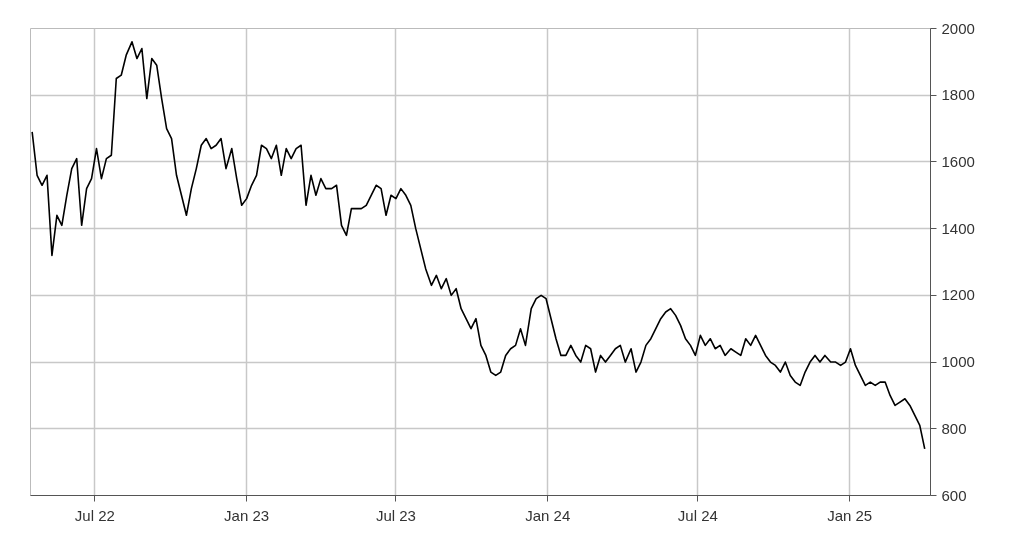 The image size is (1024, 554). What do you see at coordinates (958, 295) in the screenshot?
I see `y-tick-label: 1200` at bounding box center [958, 295].